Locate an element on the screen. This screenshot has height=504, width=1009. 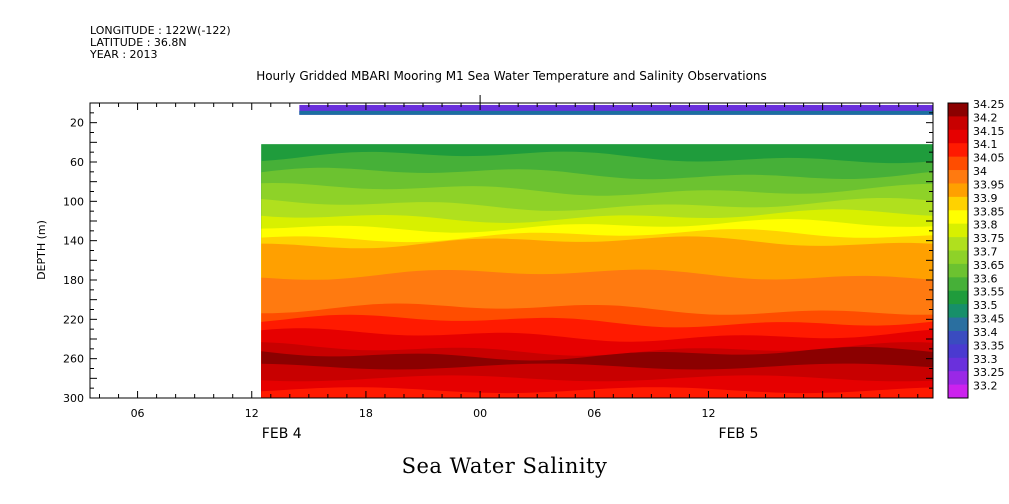
colorbar-label: 33.7 is located at coordinates (985, 252).